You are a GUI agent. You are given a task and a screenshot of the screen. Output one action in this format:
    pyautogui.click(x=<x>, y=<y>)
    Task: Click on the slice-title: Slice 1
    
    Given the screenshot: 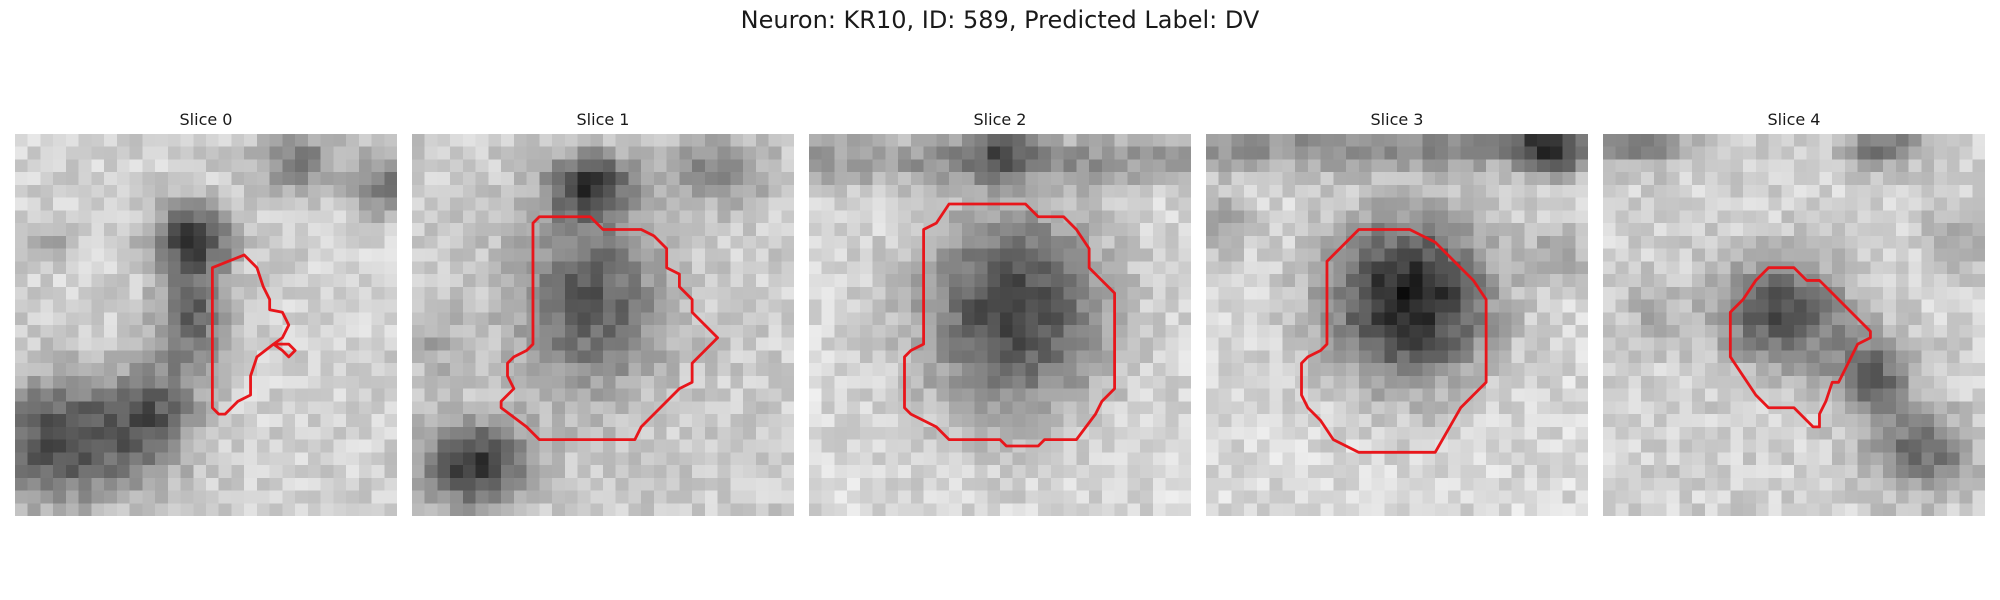 What is the action you would take?
    pyautogui.click(x=603, y=119)
    